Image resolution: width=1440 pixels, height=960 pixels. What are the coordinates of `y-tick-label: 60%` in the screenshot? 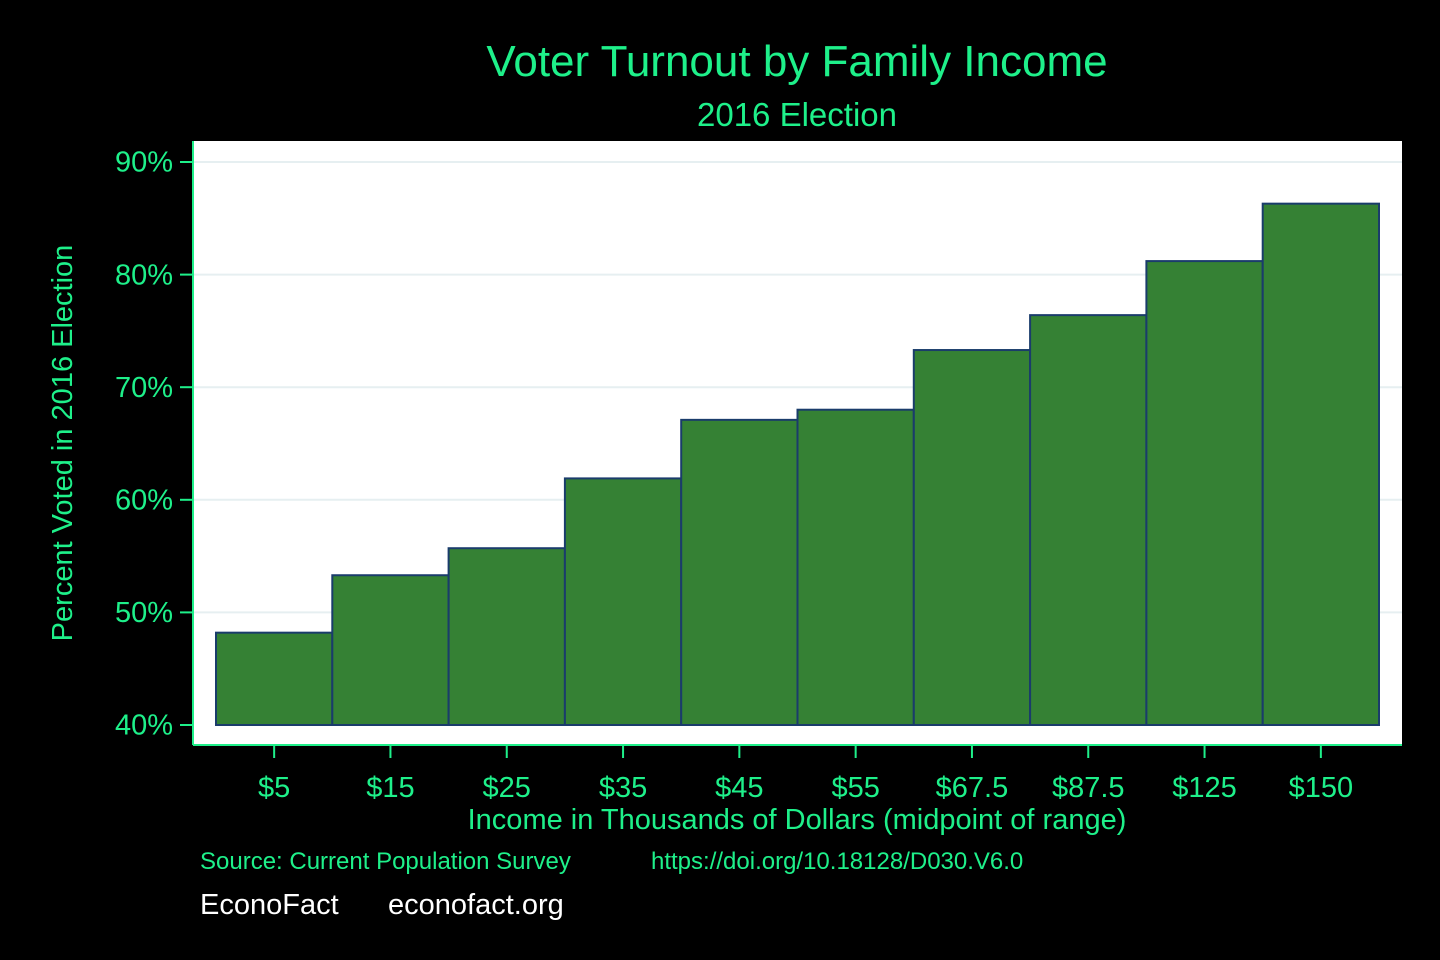 It's located at (144, 500).